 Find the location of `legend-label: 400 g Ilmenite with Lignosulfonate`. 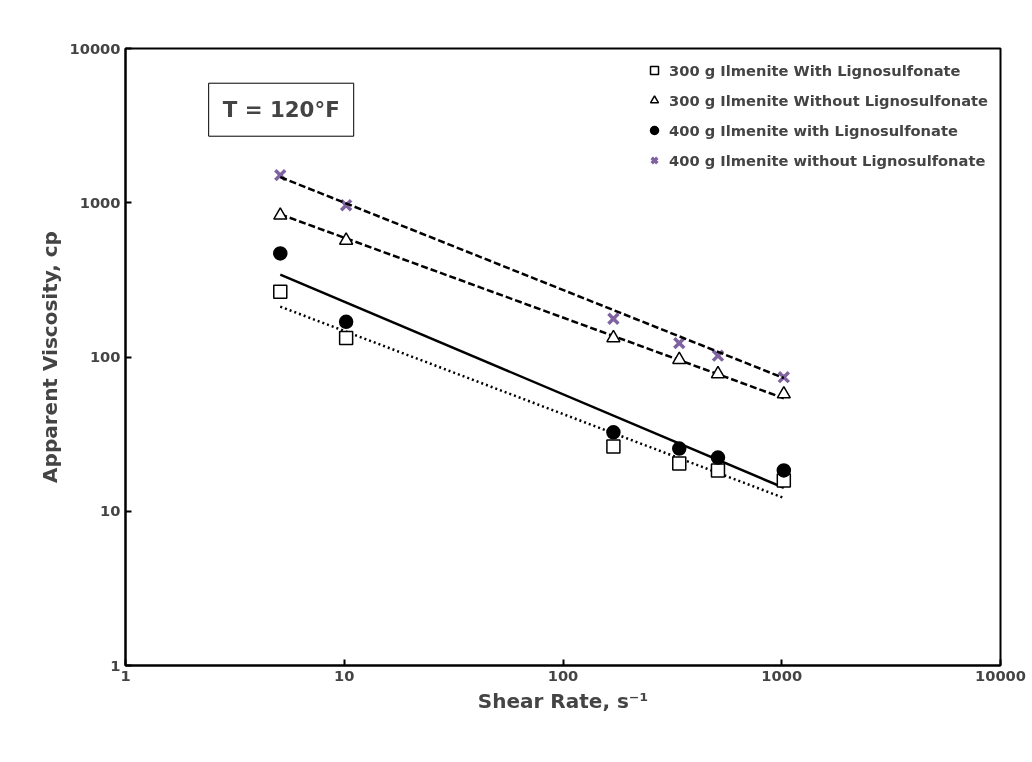

legend-label: 400 g Ilmenite with Lignosulfonate is located at coordinates (813, 130).